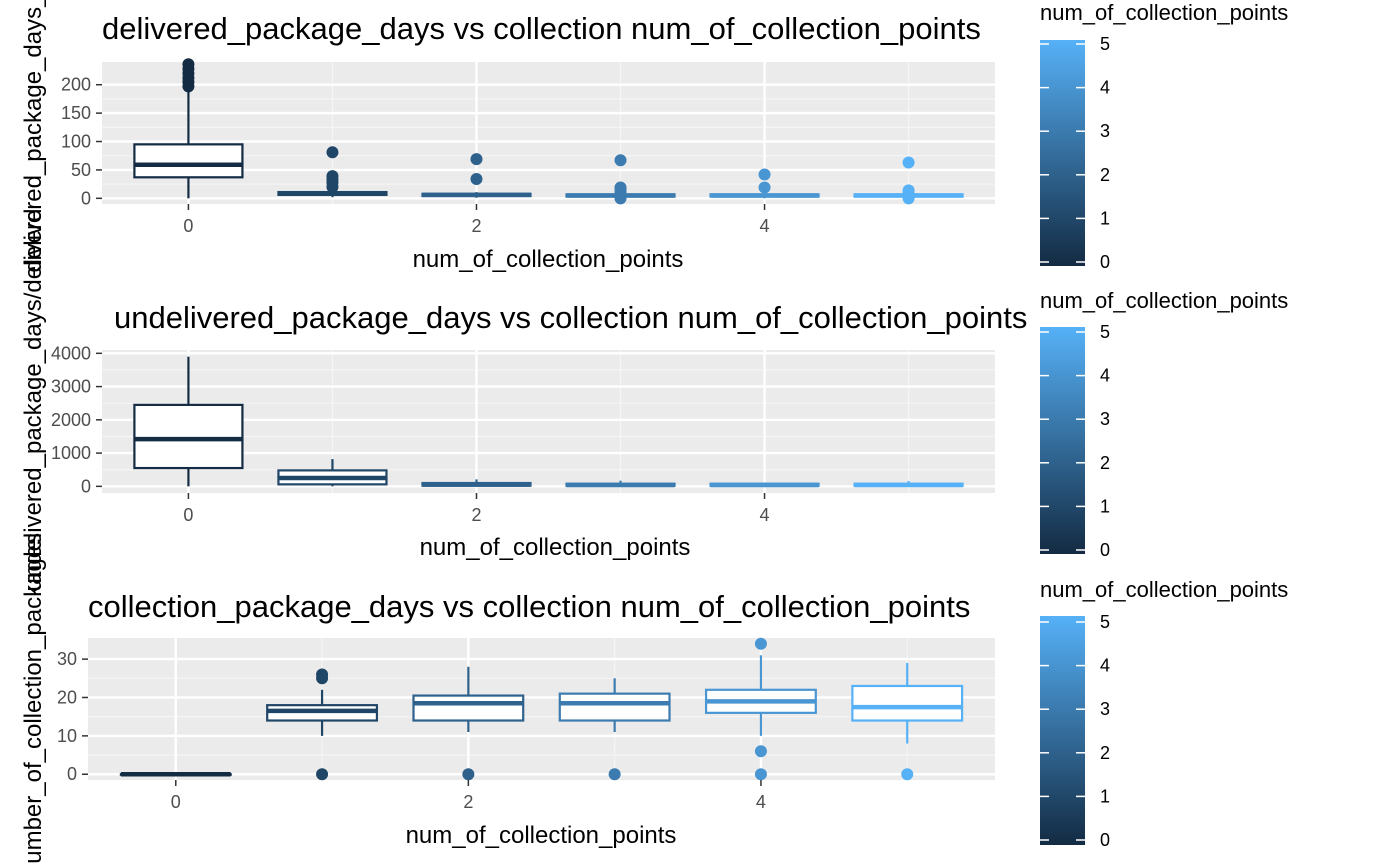 The width and height of the screenshot is (1400, 865). Describe the element at coordinates (33, 699) in the screenshot. I see `y-axis-title: number_of_collection_packages` at that location.